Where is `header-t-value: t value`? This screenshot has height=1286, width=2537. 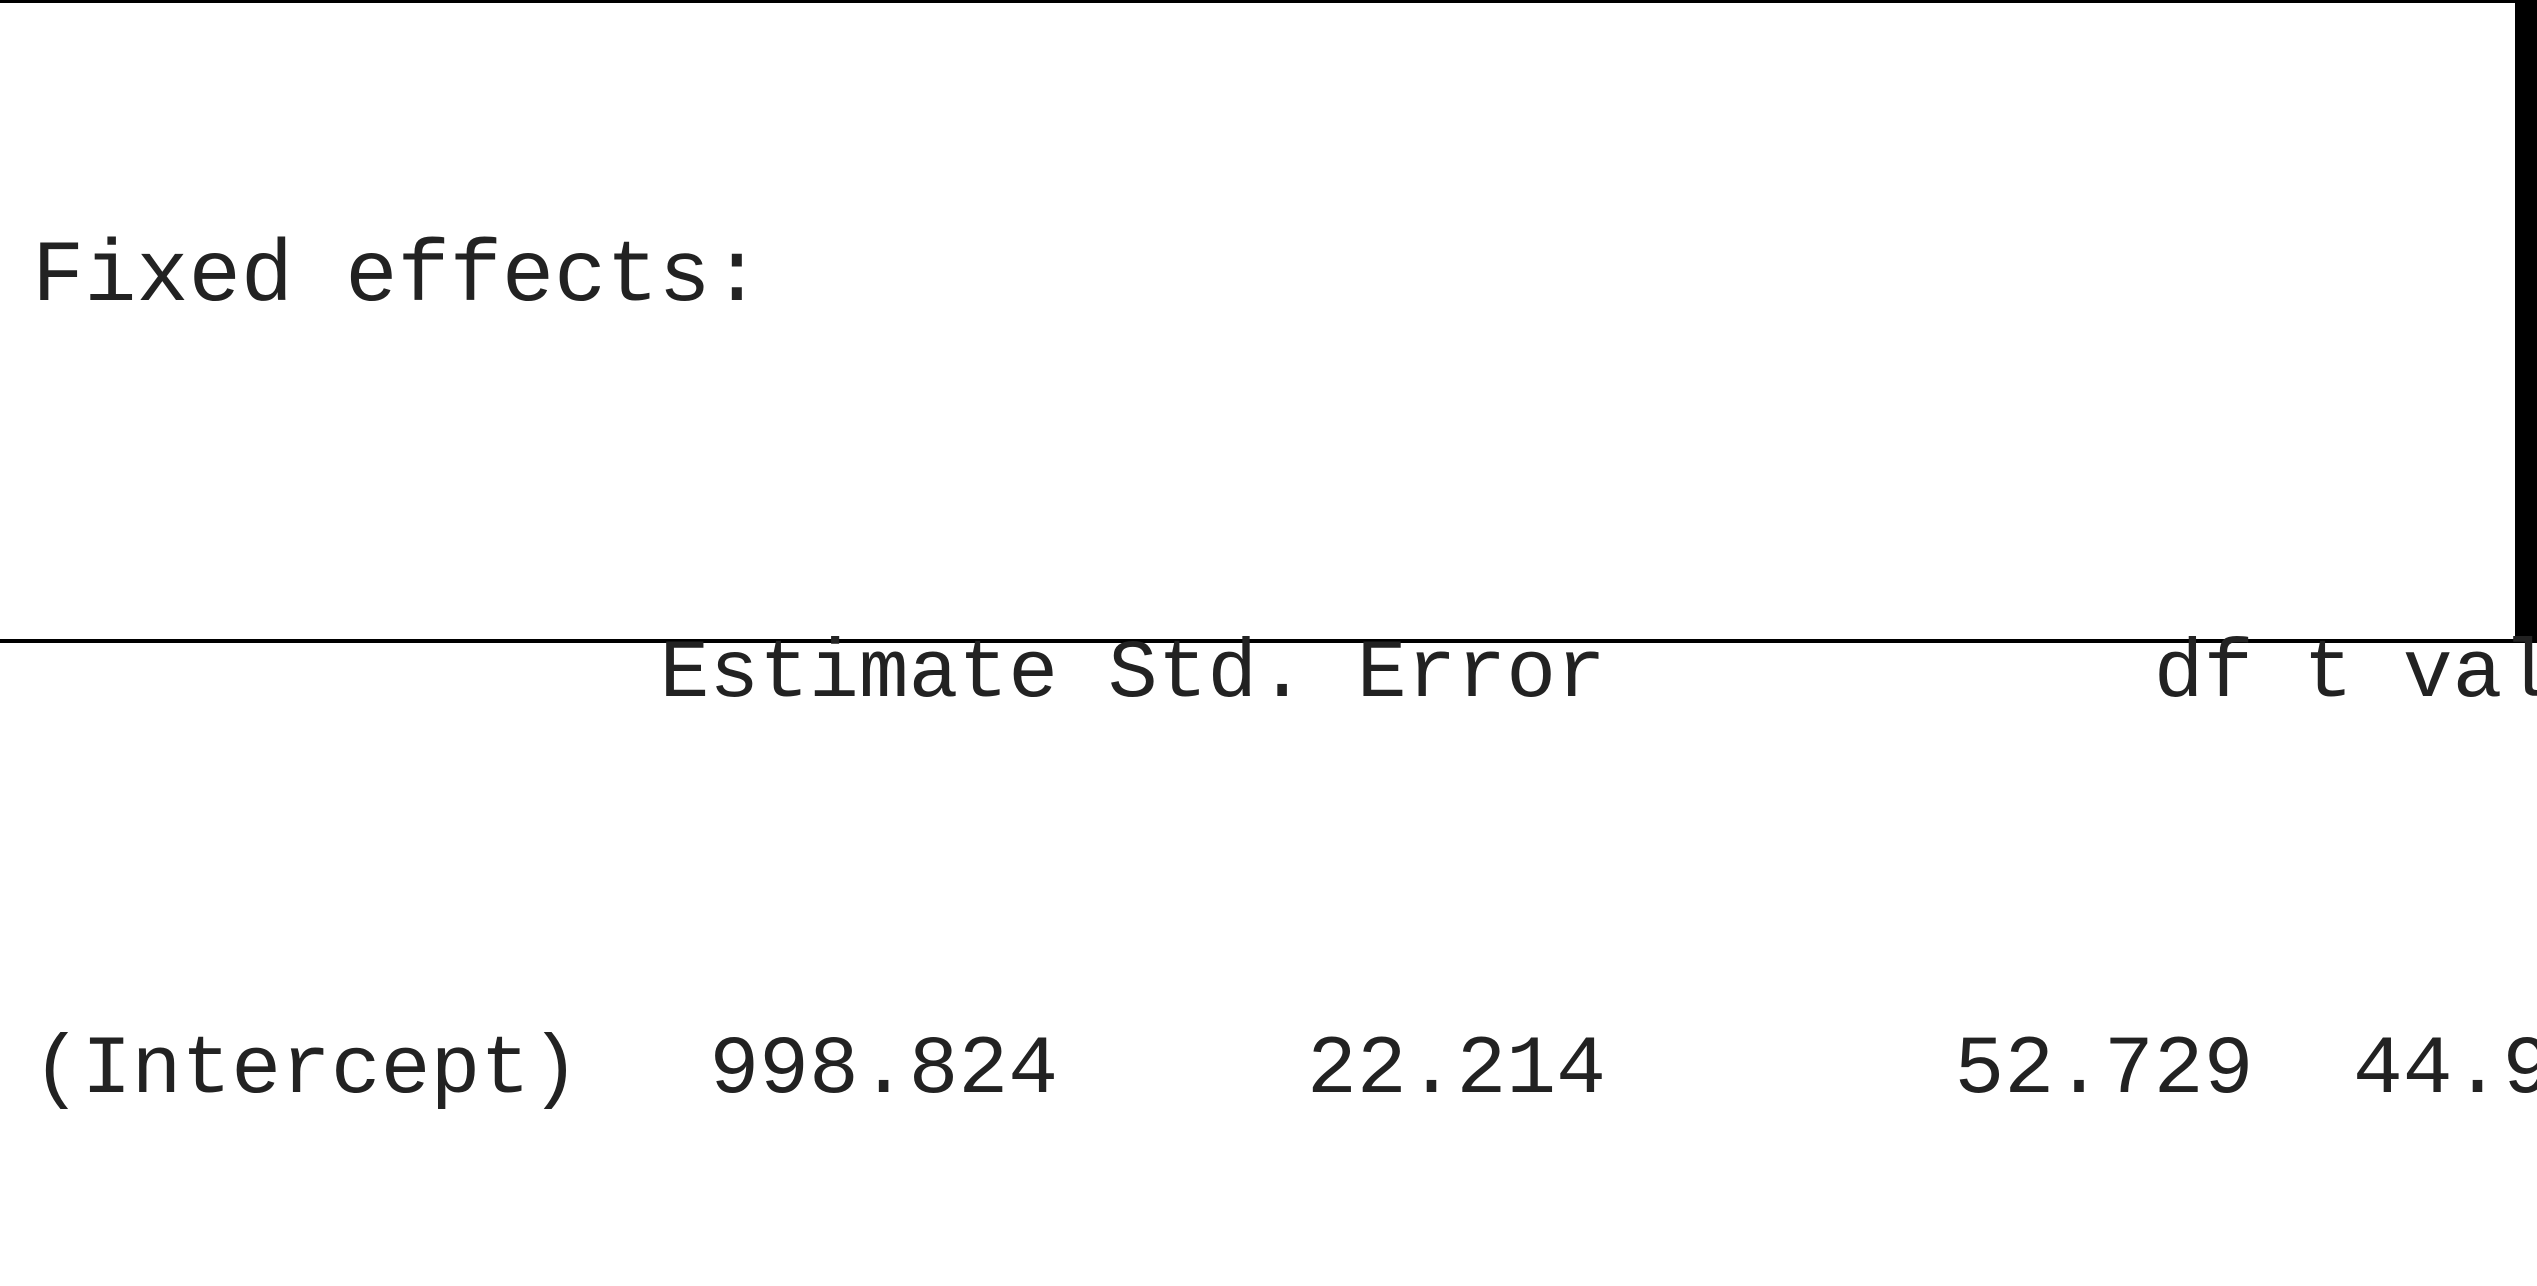
header-t-value: t value is located at coordinates (2420, 674).